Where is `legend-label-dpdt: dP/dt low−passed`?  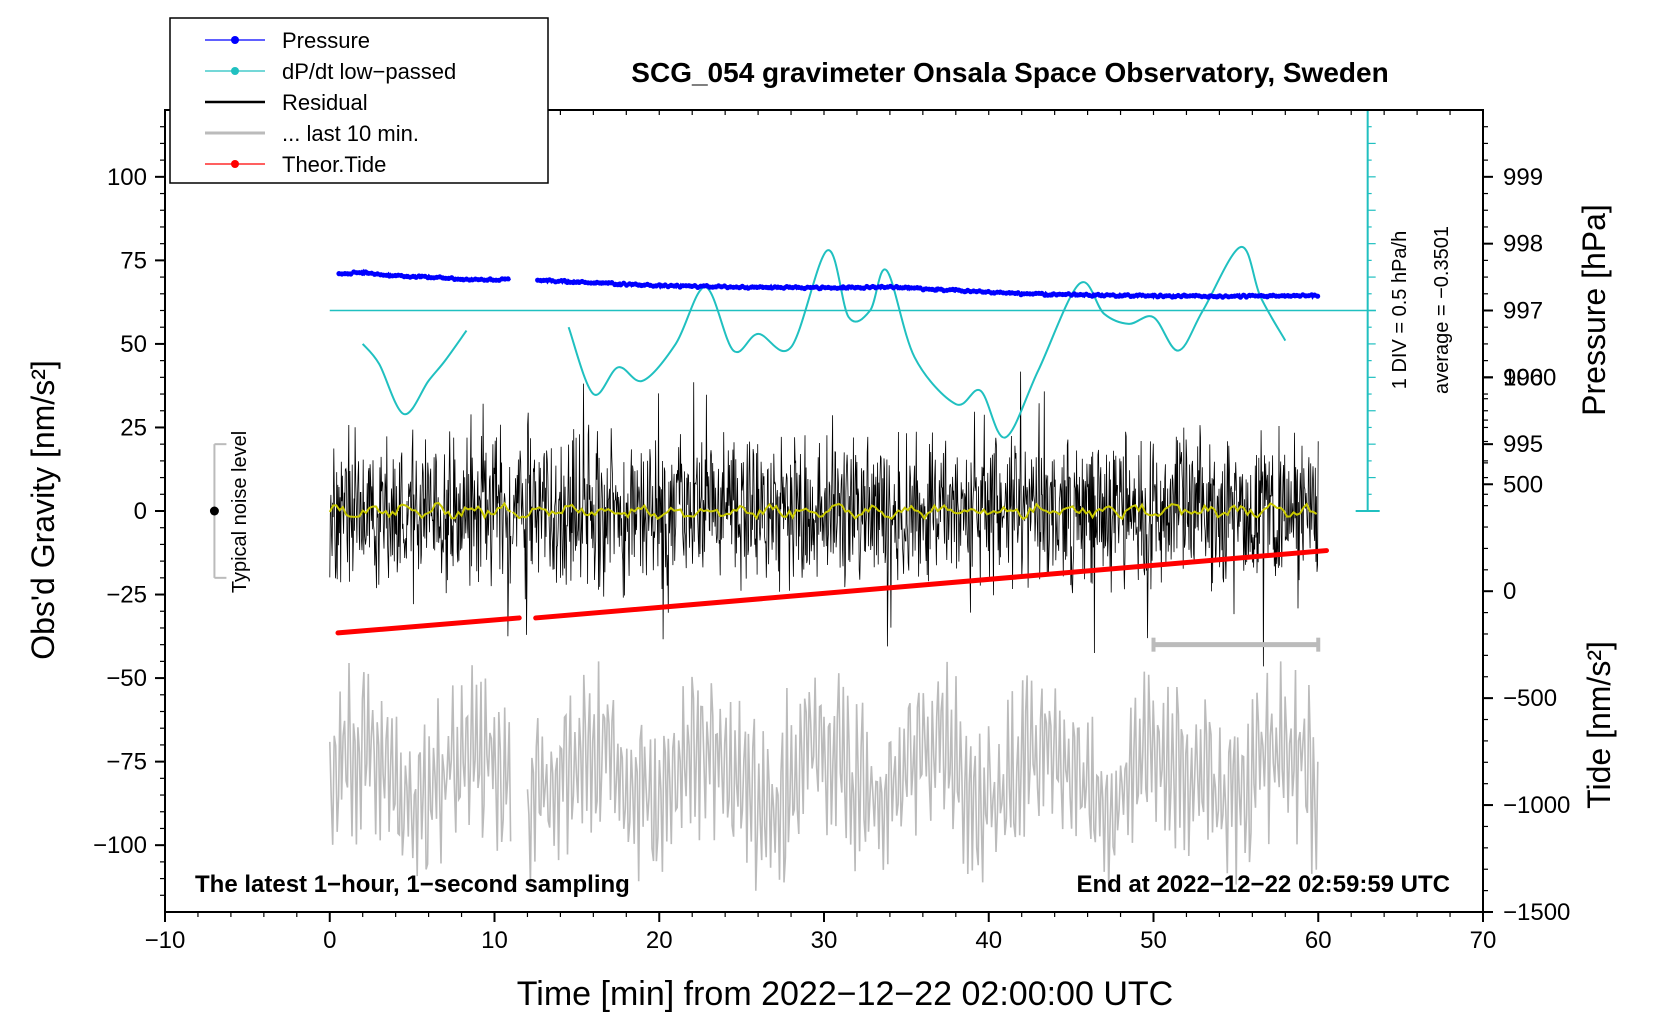
legend-label-dpdt: dP/dt low−passed is located at coordinates (369, 71).